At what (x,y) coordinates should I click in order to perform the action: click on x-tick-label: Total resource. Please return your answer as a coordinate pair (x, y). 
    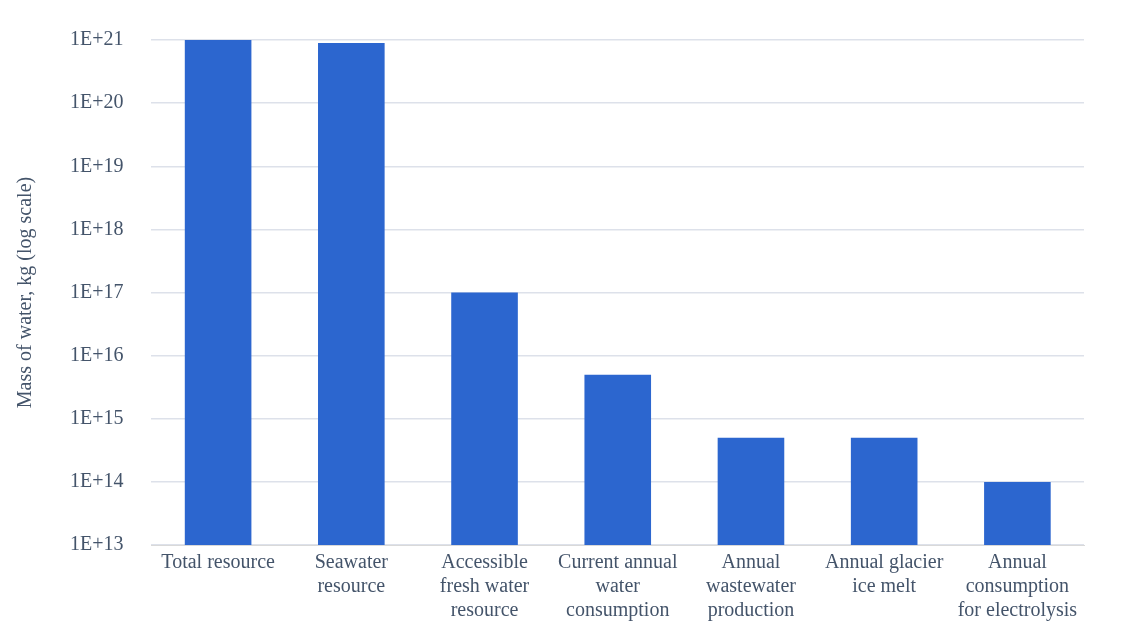
    Looking at the image, I should click on (218, 561).